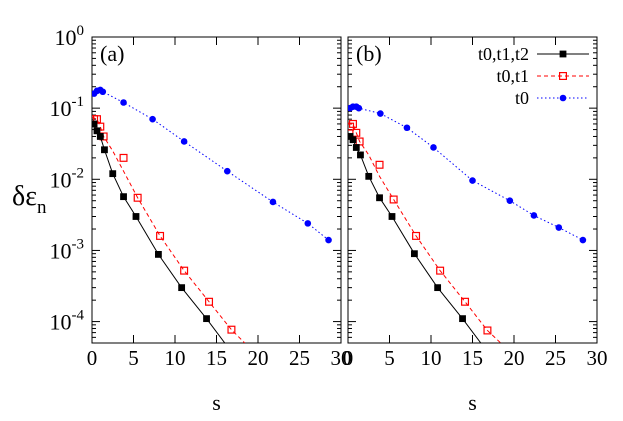 This screenshot has height=421, width=623. I want to click on x-tick-label: 10, so click(431, 358).